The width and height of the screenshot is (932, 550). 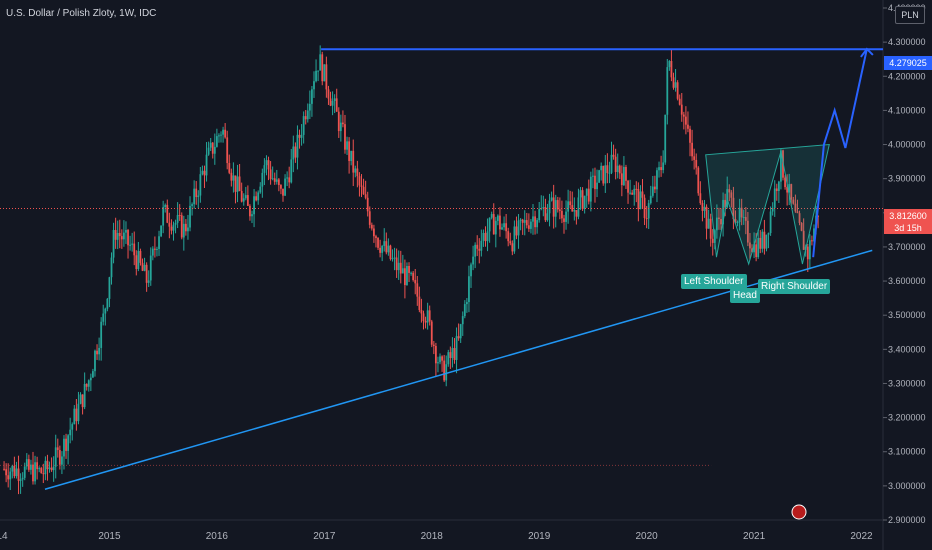 What do you see at coordinates (539, 536) in the screenshot?
I see `x-tick-label: 2019` at bounding box center [539, 536].